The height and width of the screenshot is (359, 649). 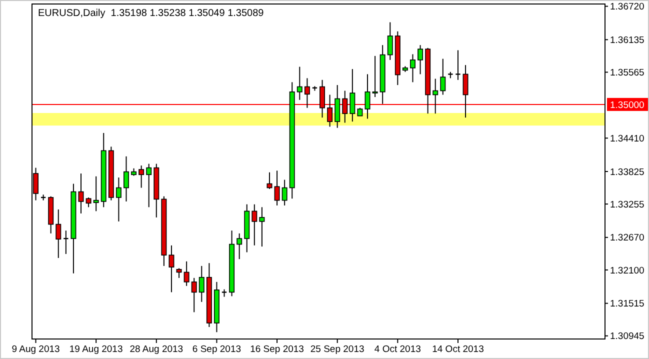 What do you see at coordinates (36, 349) in the screenshot?
I see `x-tick-label: 9 Aug 2013` at bounding box center [36, 349].